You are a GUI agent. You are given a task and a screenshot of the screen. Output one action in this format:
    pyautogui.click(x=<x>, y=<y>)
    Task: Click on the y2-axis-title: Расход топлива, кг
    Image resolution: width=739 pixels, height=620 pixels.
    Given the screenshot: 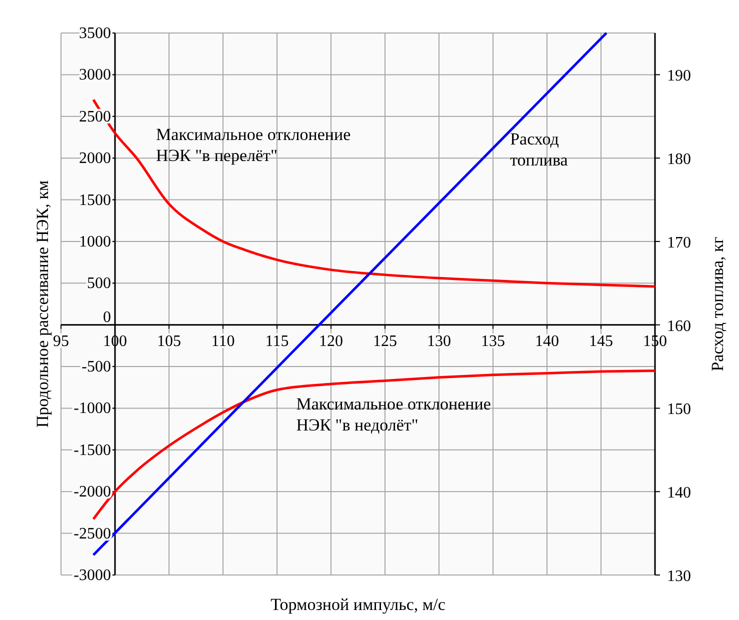 What is the action you would take?
    pyautogui.click(x=717, y=304)
    